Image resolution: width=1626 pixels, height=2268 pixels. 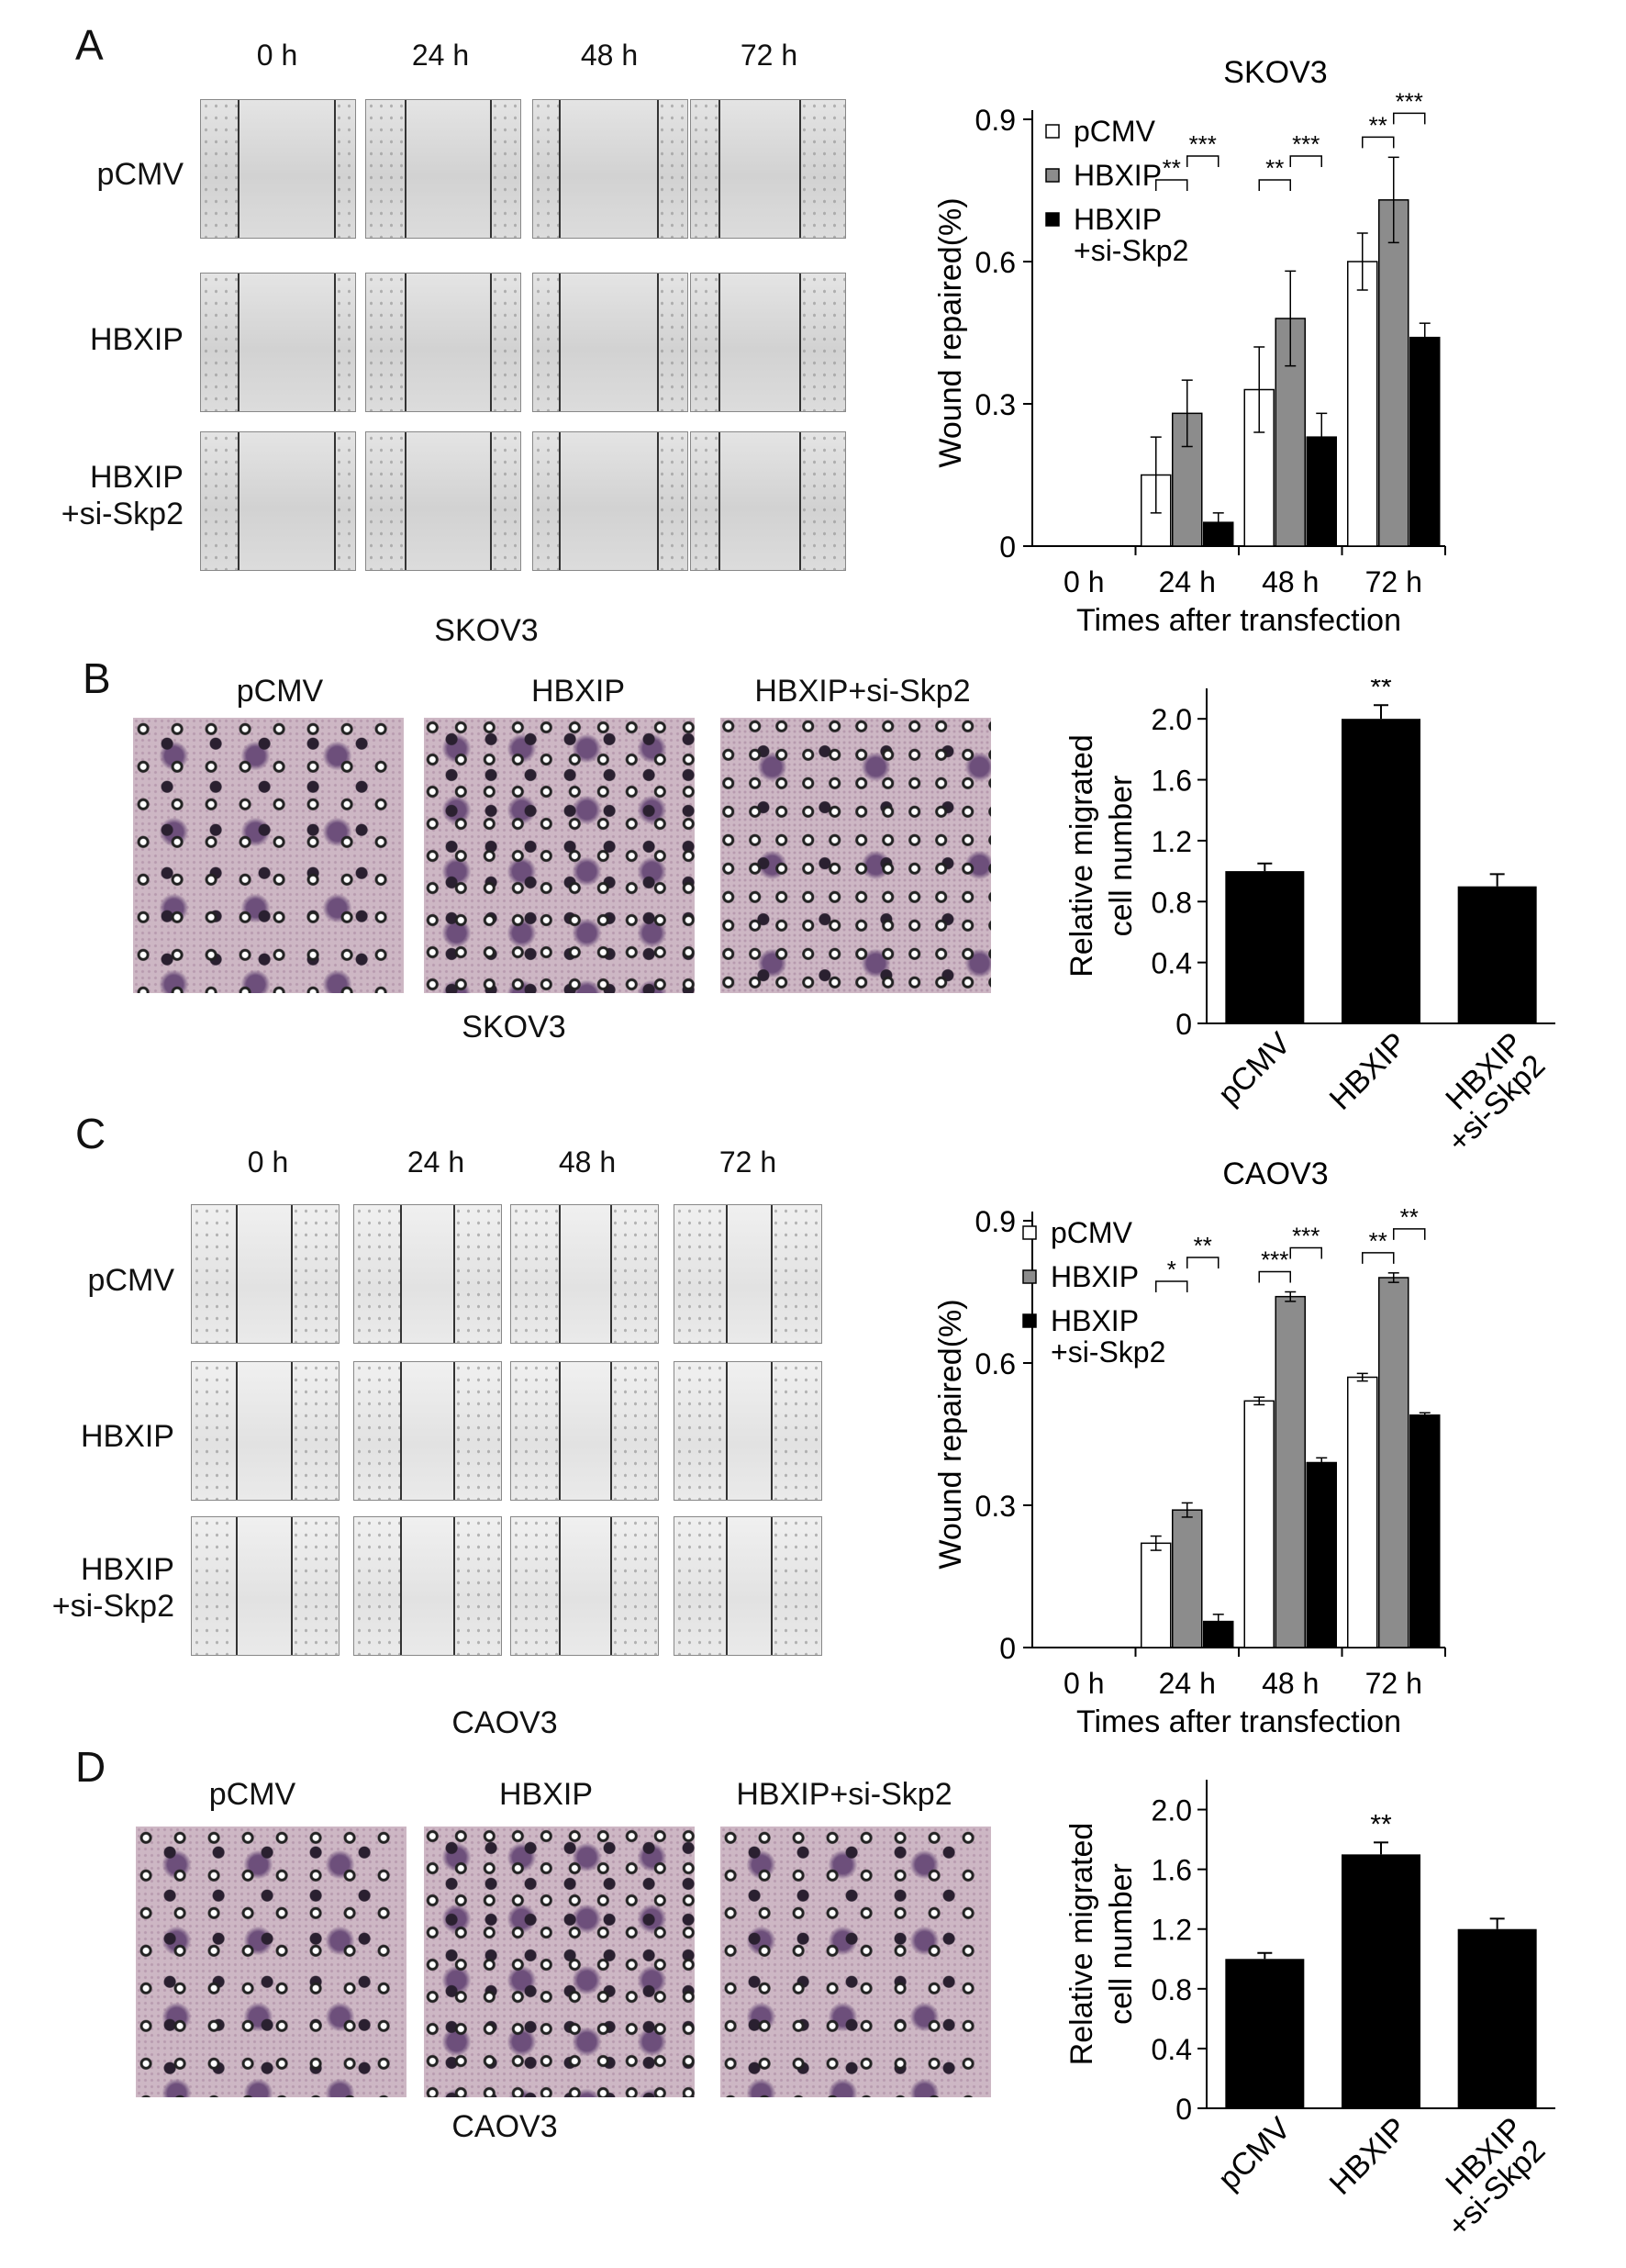 What do you see at coordinates (559, 855) in the screenshot?
I see `transwell-image-hbxip-b` at bounding box center [559, 855].